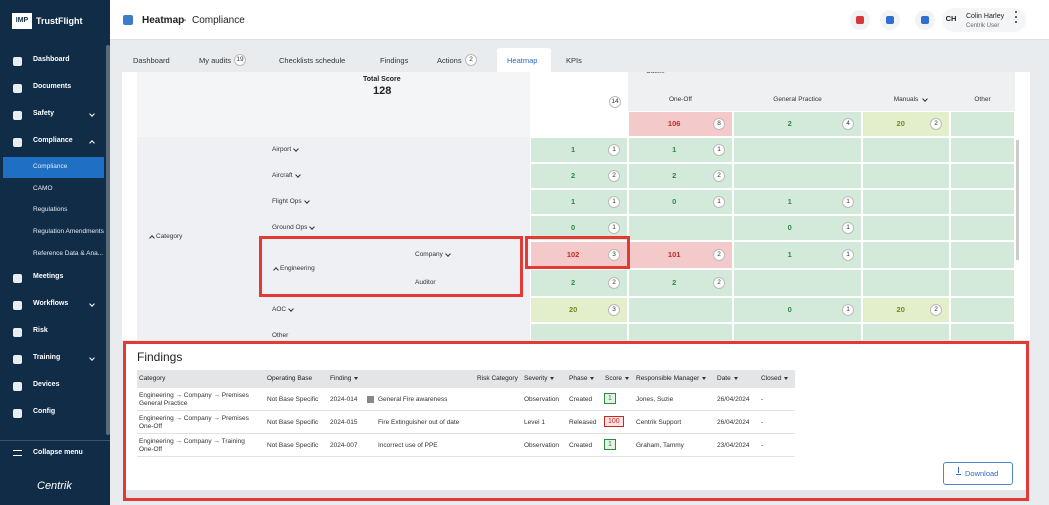  What do you see at coordinates (789, 309) in the screenshot?
I see `cell-score: 0` at bounding box center [789, 309].